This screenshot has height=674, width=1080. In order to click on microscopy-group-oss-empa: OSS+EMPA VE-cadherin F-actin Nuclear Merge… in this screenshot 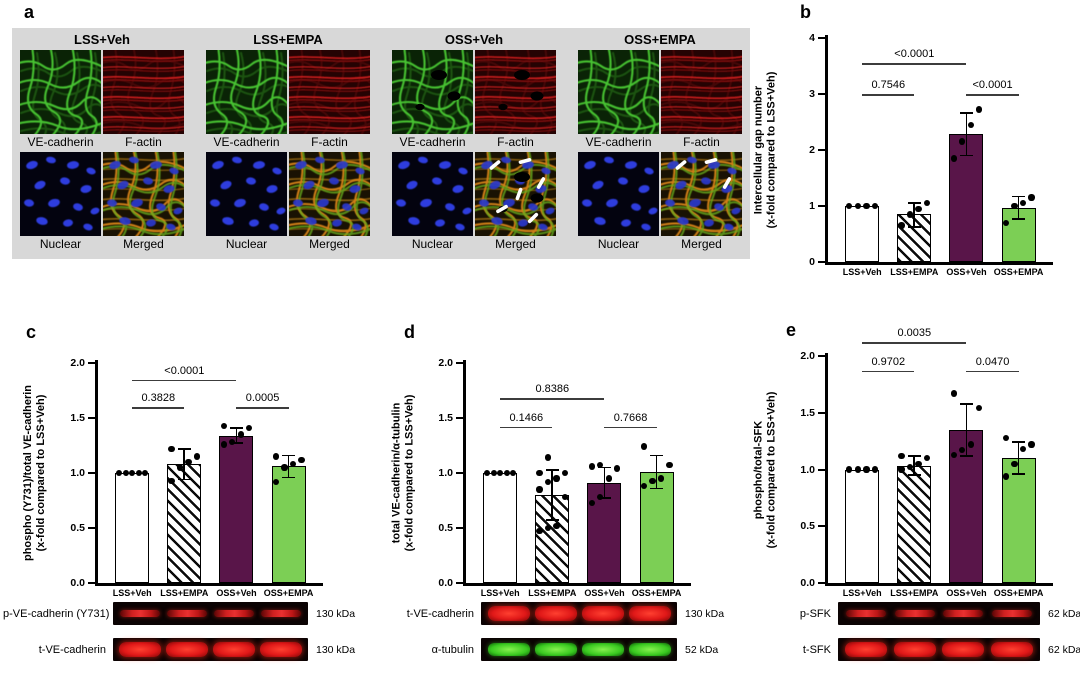, I will do `click(660, 143)`.